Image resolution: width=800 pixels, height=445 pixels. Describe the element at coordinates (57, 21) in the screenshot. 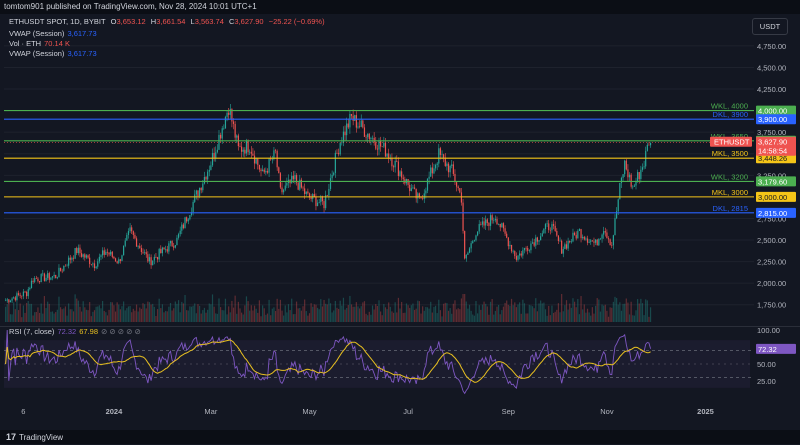

I see `symbol-name: ETHUSDT SPOT, 1D, BYBIT` at that location.